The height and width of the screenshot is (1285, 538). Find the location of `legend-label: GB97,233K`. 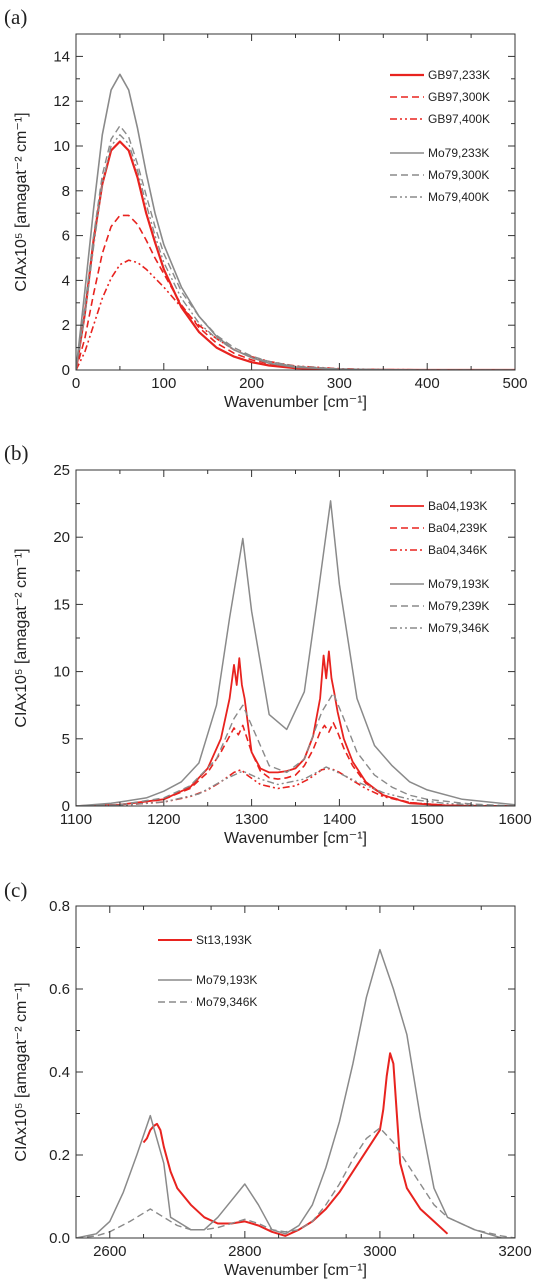

legend-label: GB97,233K is located at coordinates (459, 75).